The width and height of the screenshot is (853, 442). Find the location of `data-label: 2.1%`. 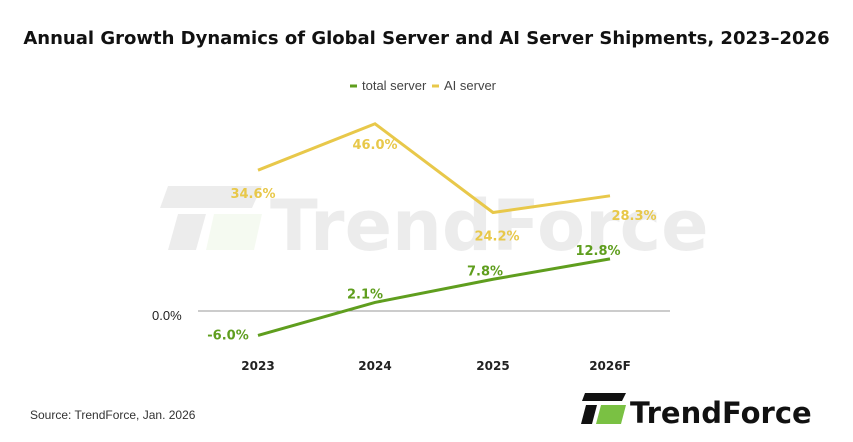

data-label: 2.1% is located at coordinates (365, 294).